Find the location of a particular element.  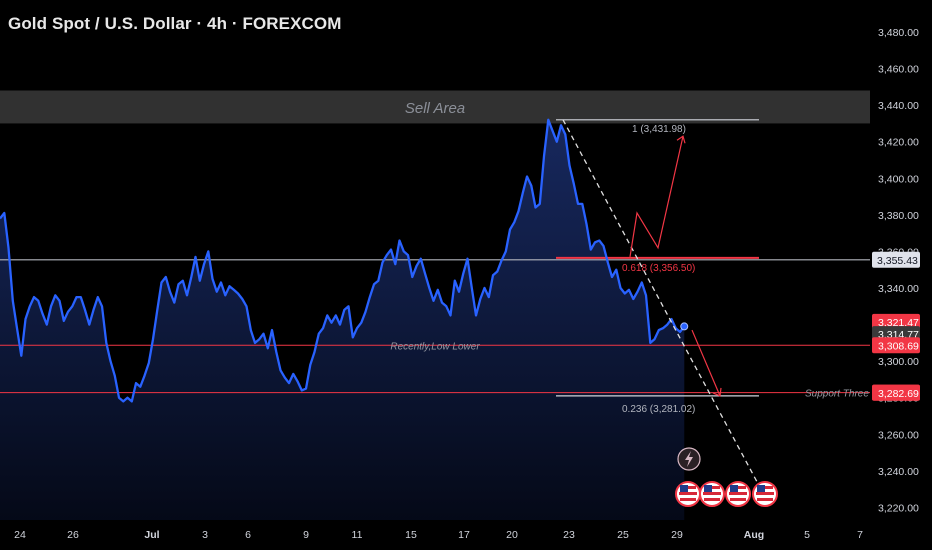

time-tick-label: 24 is located at coordinates (20, 535).